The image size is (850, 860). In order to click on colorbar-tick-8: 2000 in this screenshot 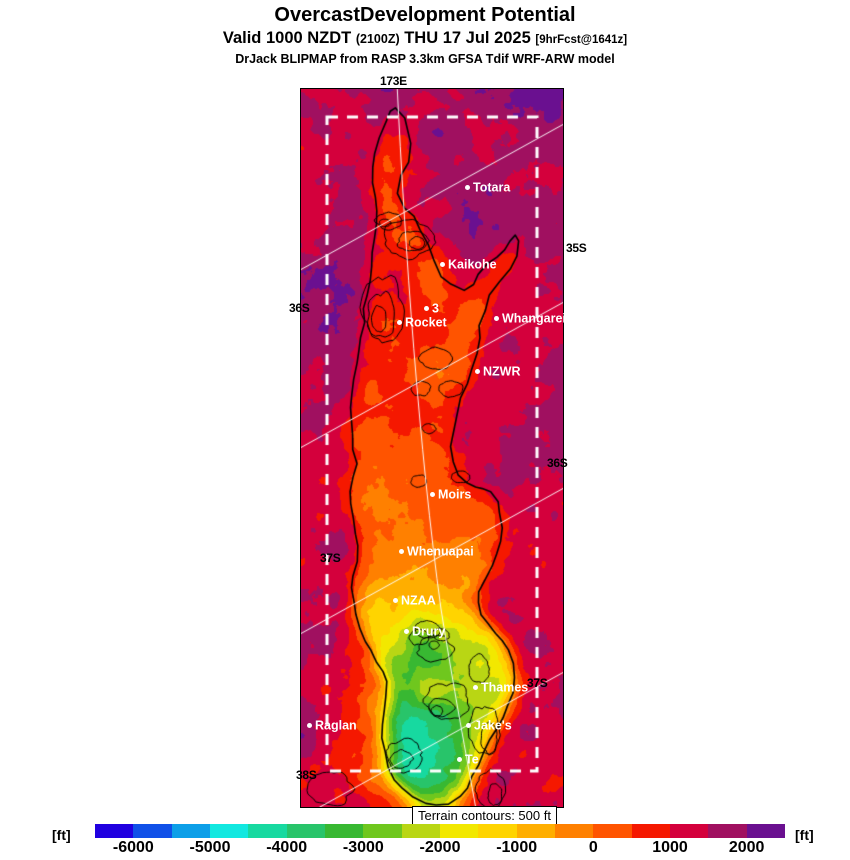, I will do `click(746, 847)`.